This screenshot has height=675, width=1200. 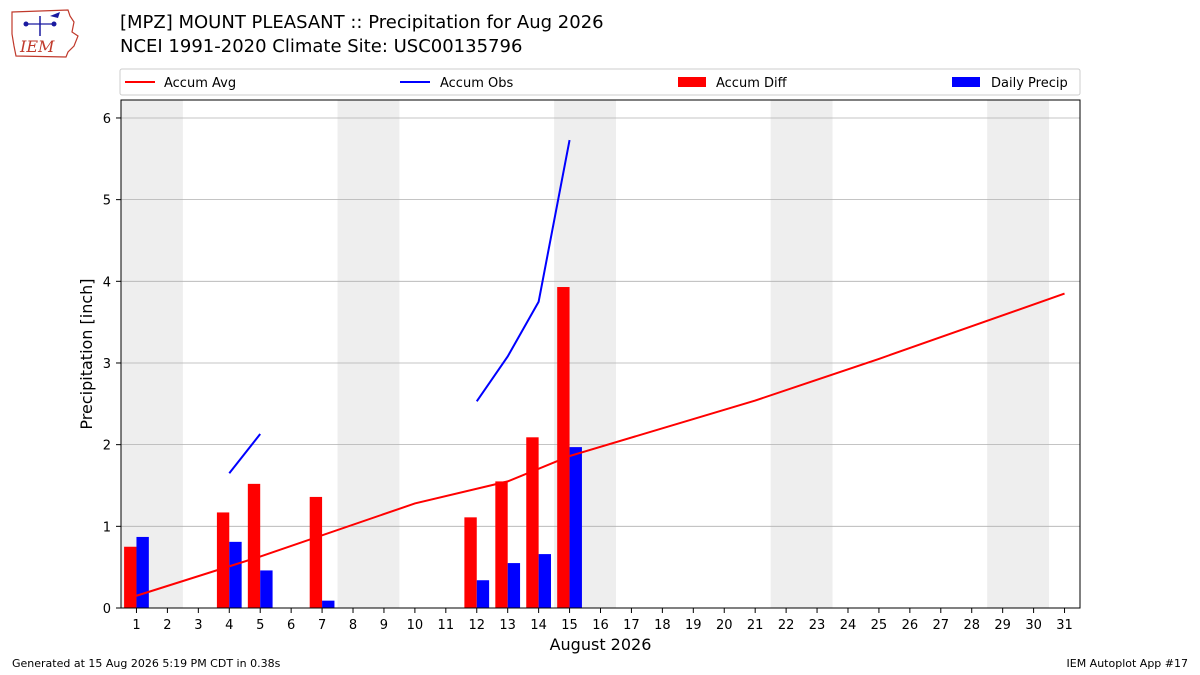 What do you see at coordinates (55, 15) in the screenshot?
I see `wind-vane-icon` at bounding box center [55, 15].